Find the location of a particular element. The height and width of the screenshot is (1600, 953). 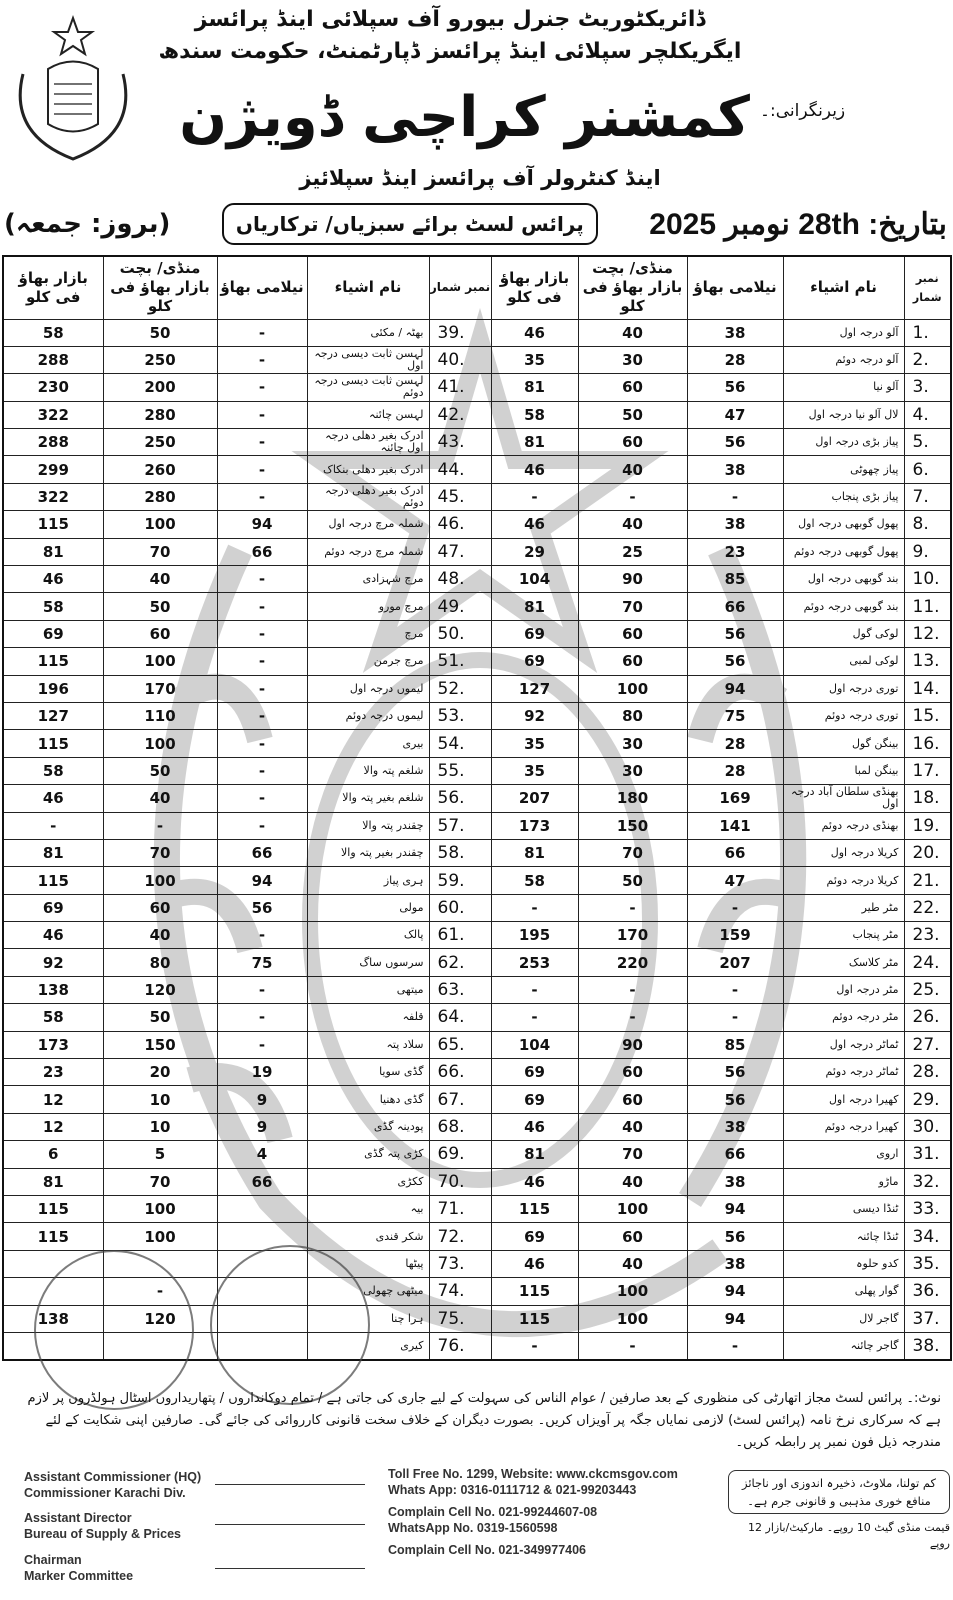

mandi-price: 30 is located at coordinates (632, 743).